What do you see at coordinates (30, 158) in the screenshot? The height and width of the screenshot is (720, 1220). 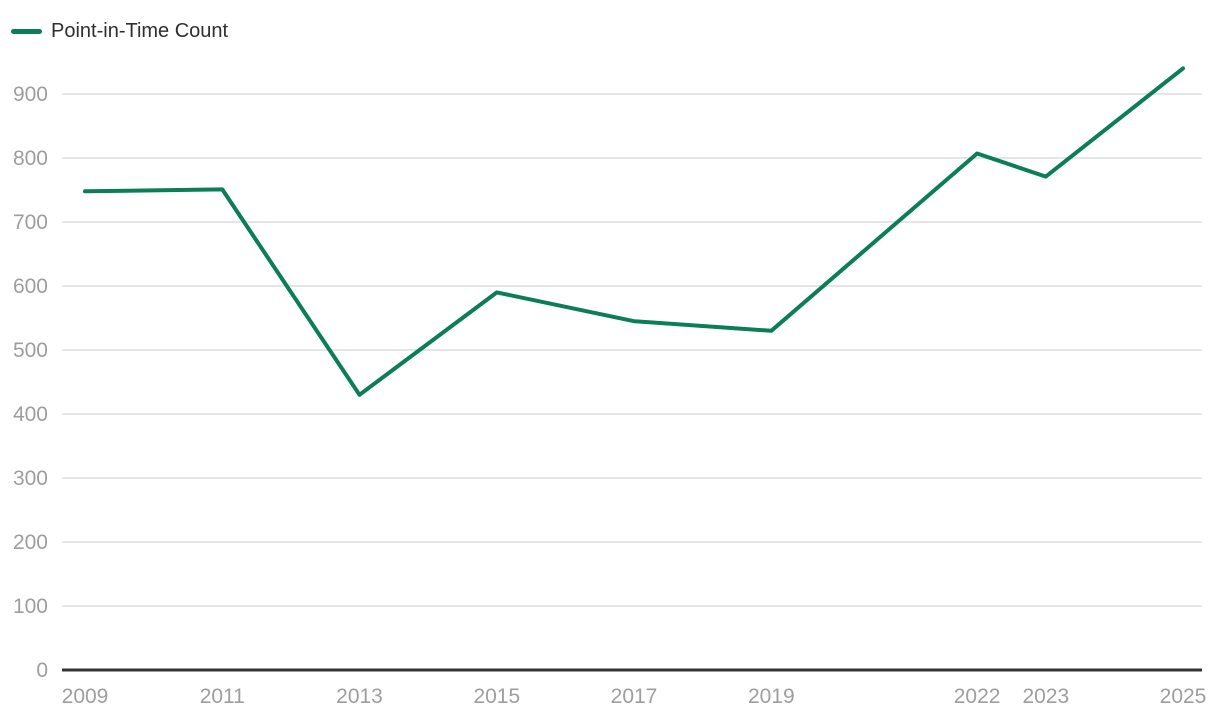 I see `y-tick-label-800: 800` at bounding box center [30, 158].